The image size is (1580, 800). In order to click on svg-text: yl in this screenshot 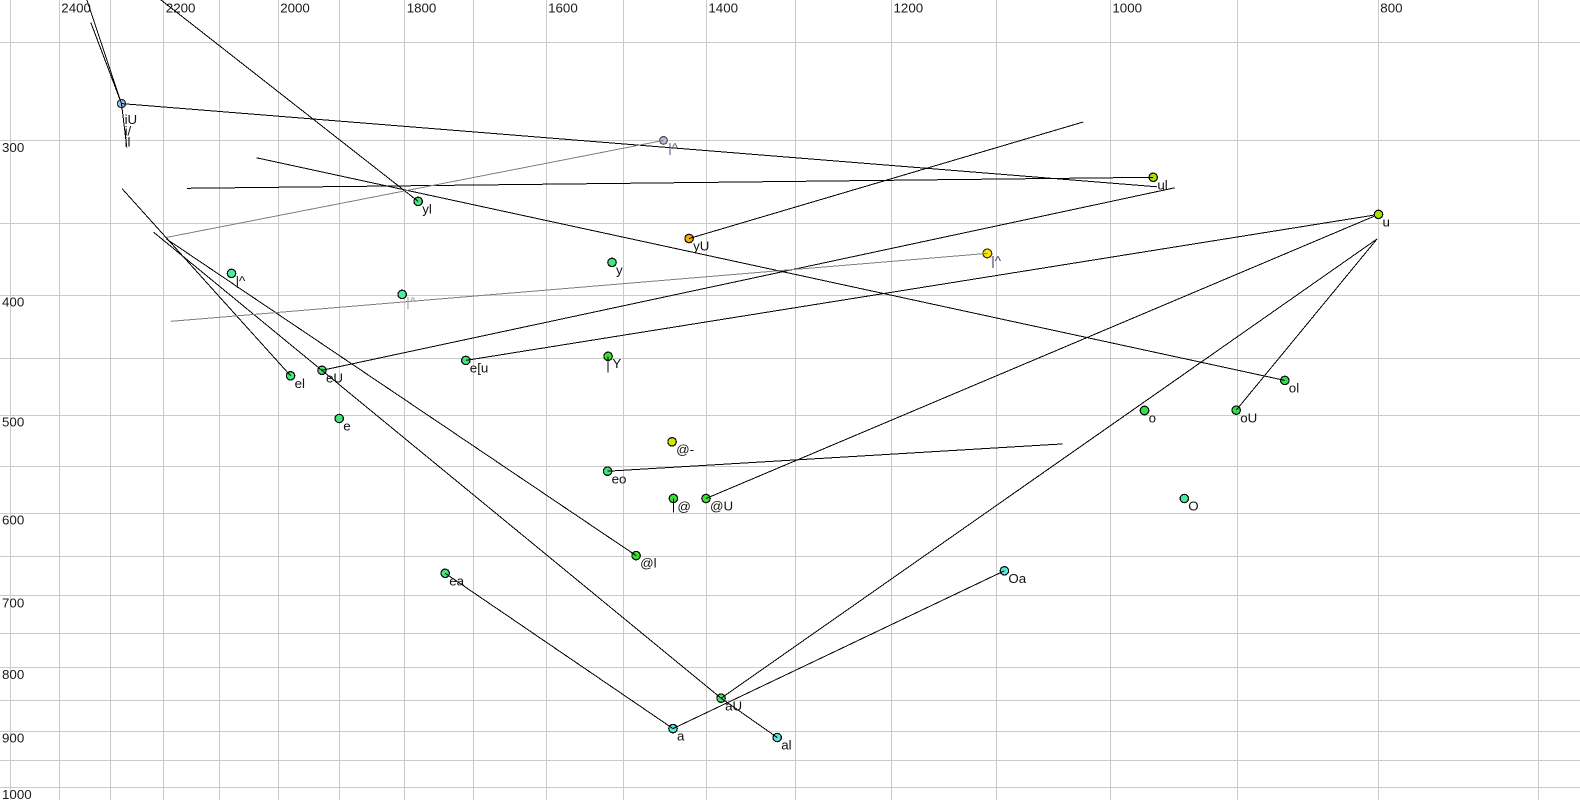, I will do `click(427, 209)`.